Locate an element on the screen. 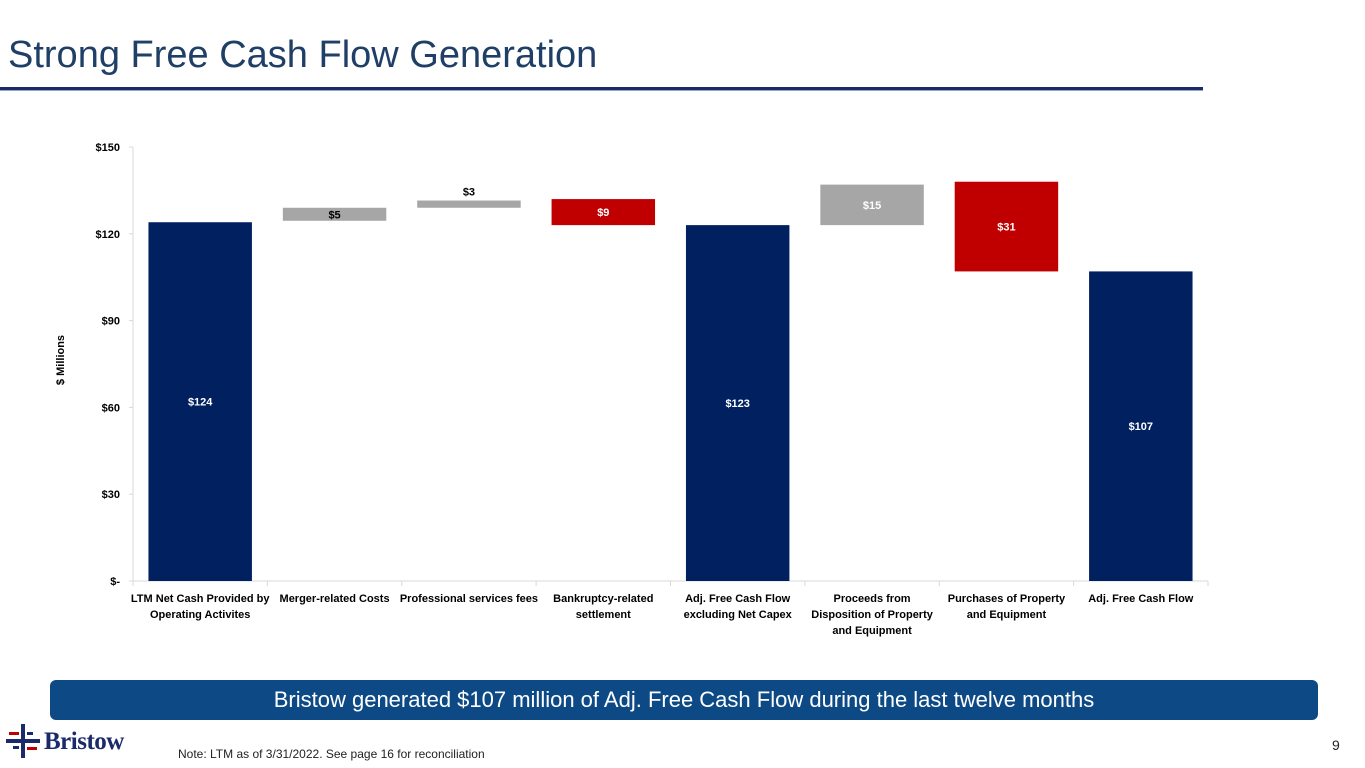 Image resolution: width=1365 pixels, height=768 pixels. bar-value-label: $3 is located at coordinates (469, 193).